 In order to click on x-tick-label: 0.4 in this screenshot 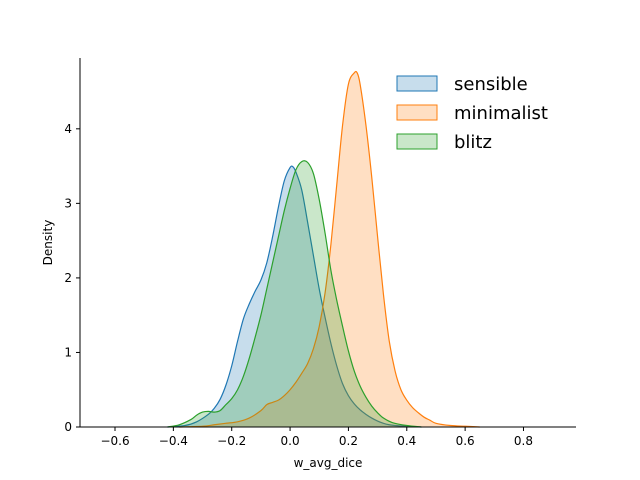, I will do `click(406, 441)`.